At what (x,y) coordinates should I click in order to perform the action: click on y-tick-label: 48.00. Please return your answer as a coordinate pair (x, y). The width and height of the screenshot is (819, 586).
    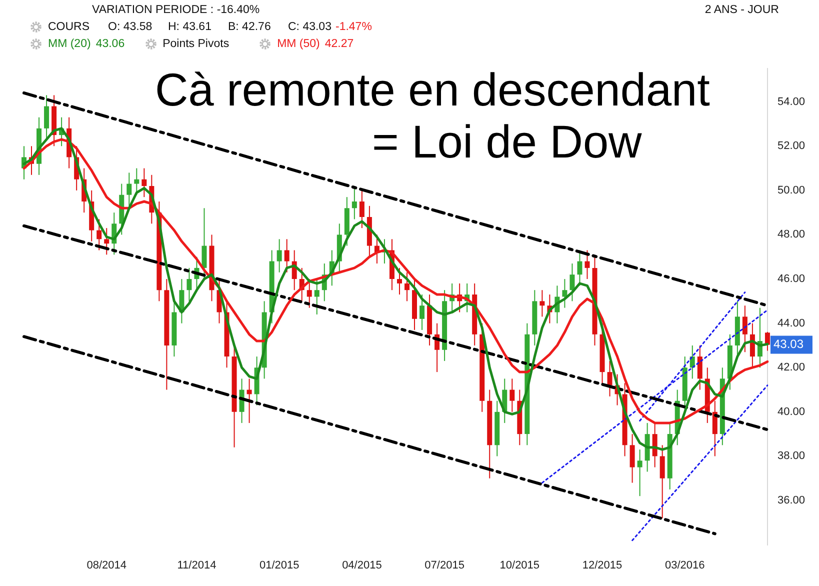
    Looking at the image, I should click on (791, 234).